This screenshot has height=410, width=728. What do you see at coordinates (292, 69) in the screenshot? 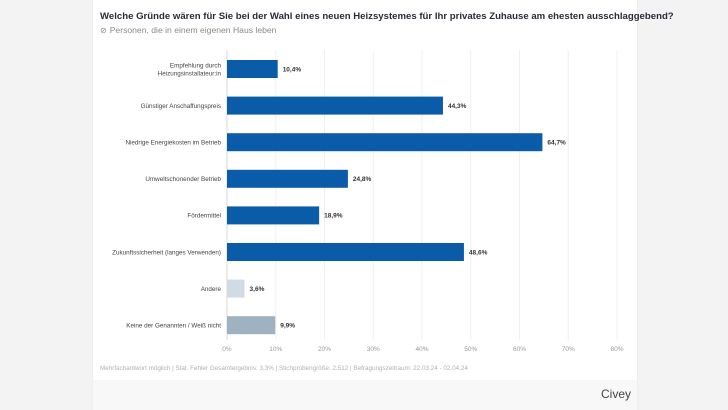
I see `data-label: 10,4%` at bounding box center [292, 69].